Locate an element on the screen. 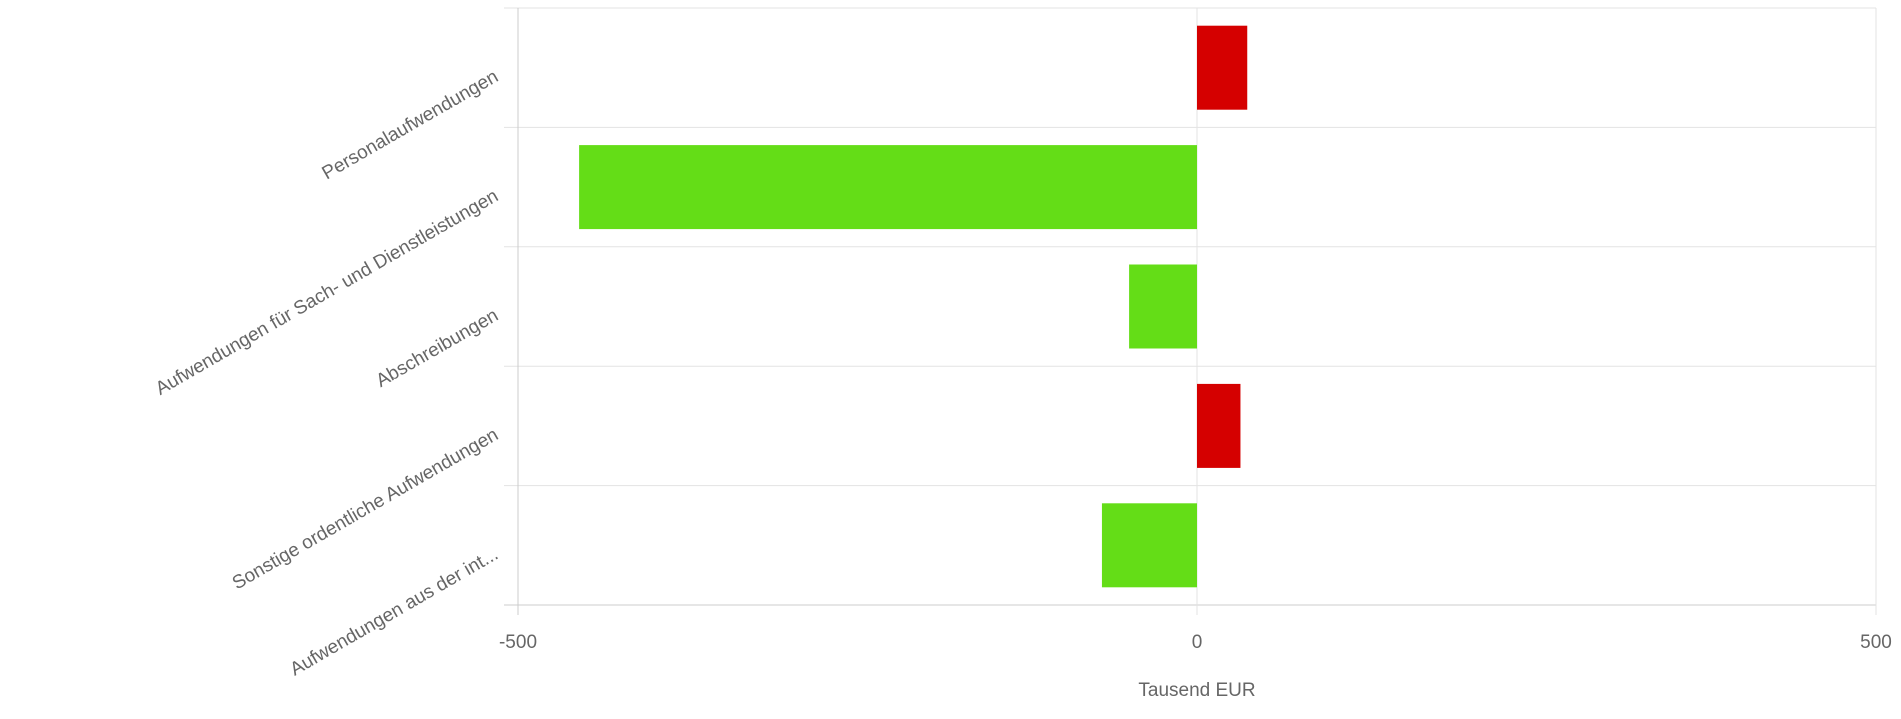 Image resolution: width=1901 pixels, height=719 pixels. x-tick-label: -500 is located at coordinates (518, 642).